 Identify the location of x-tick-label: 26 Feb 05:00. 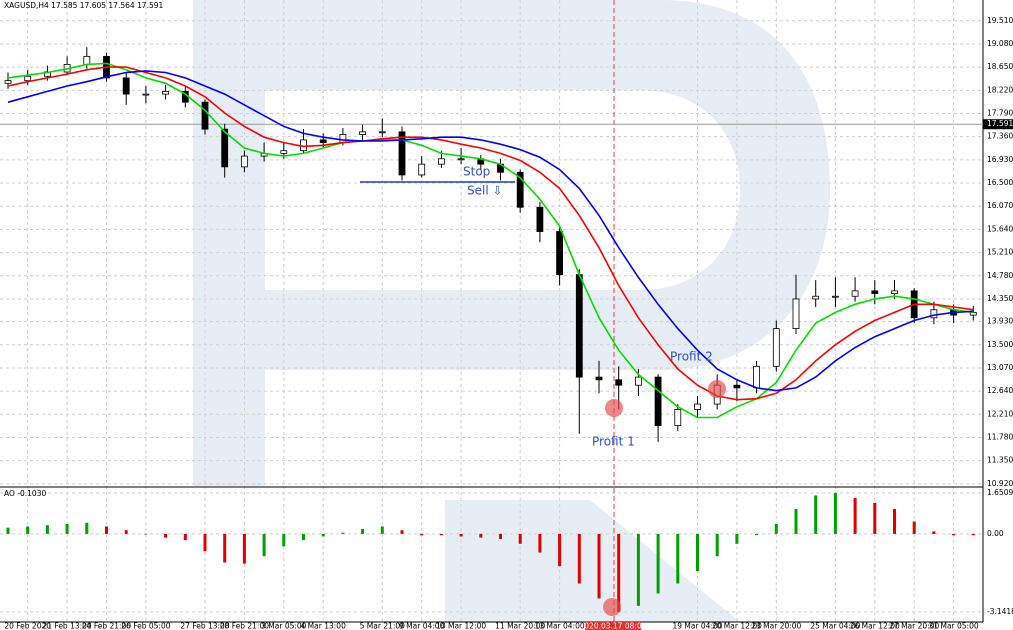
(145, 626).